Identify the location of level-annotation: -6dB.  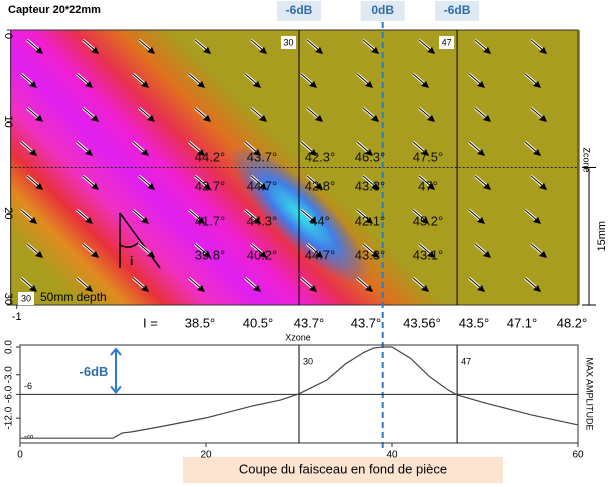
(94, 371).